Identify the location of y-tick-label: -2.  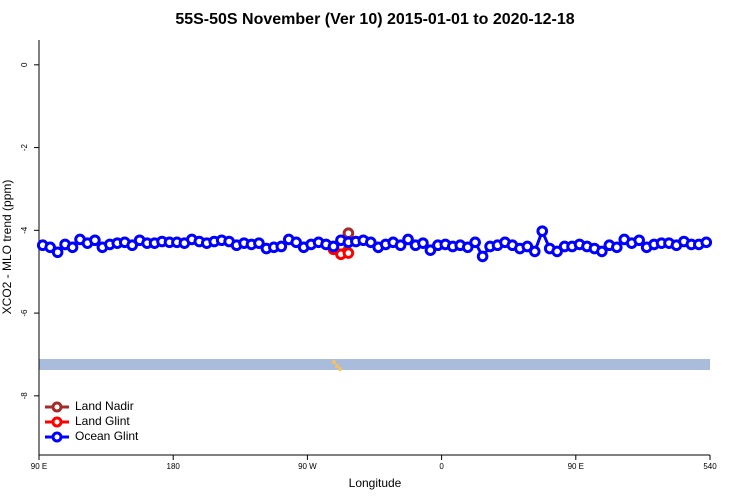
(24, 147).